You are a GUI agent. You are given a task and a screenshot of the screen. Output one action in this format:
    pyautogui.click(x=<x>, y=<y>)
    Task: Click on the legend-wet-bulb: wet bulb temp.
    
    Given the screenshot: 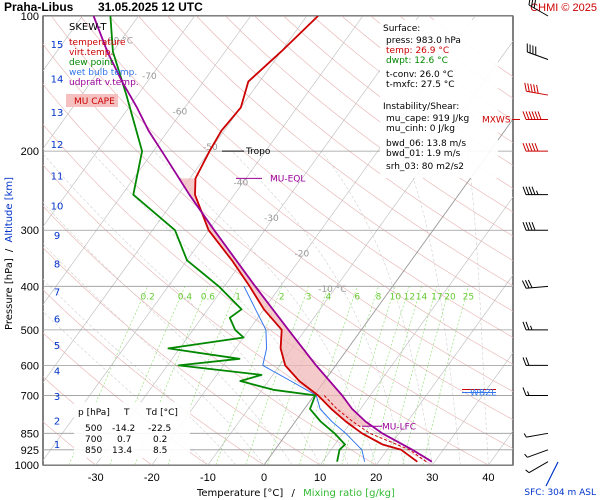 What is the action you would take?
    pyautogui.click(x=103, y=73)
    